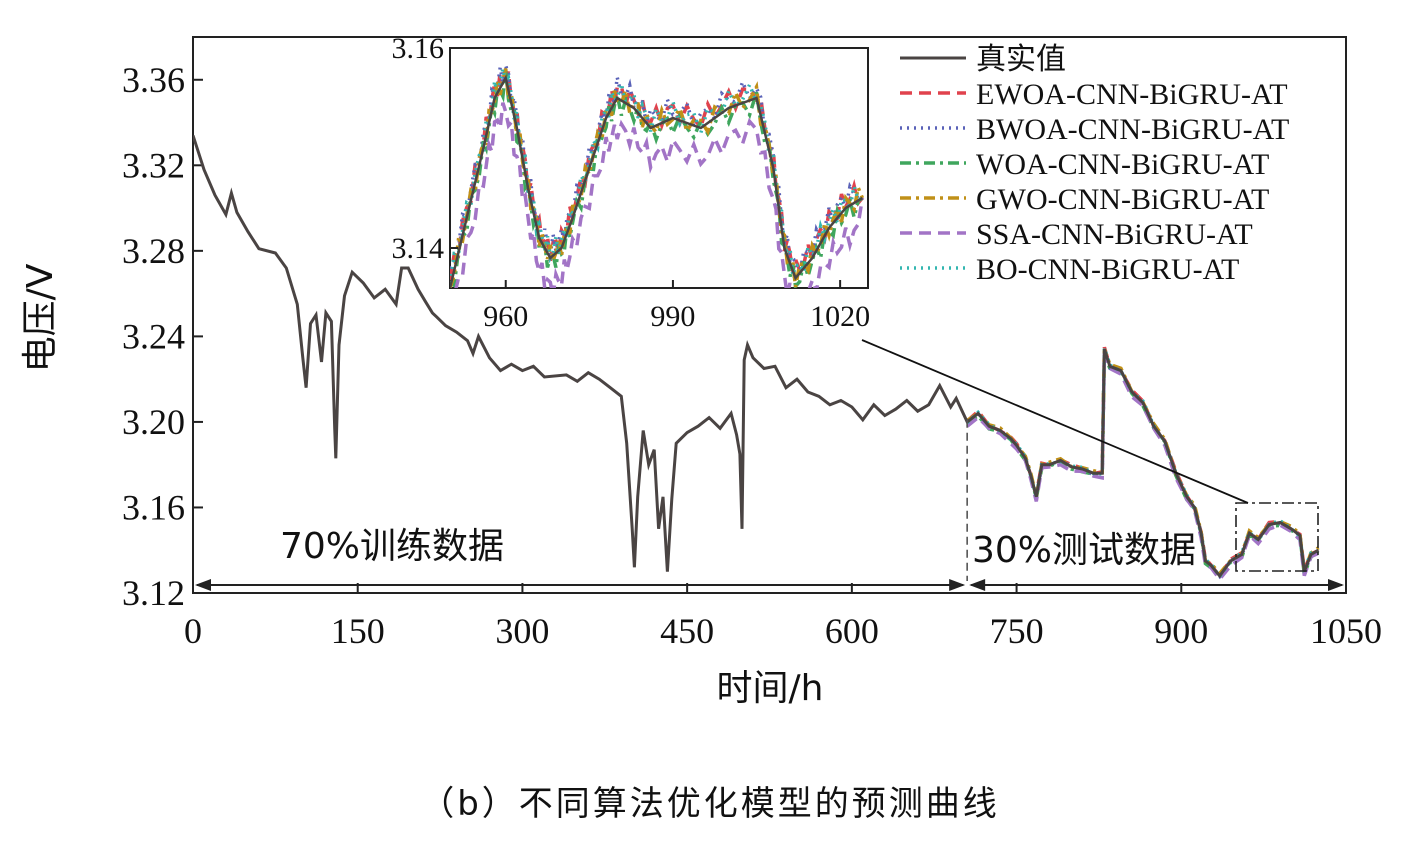 The height and width of the screenshot is (848, 1421). What do you see at coordinates (1114, 234) in the screenshot?
I see `legend-label: SSA-CNN-BiGRU-AT` at bounding box center [1114, 234].